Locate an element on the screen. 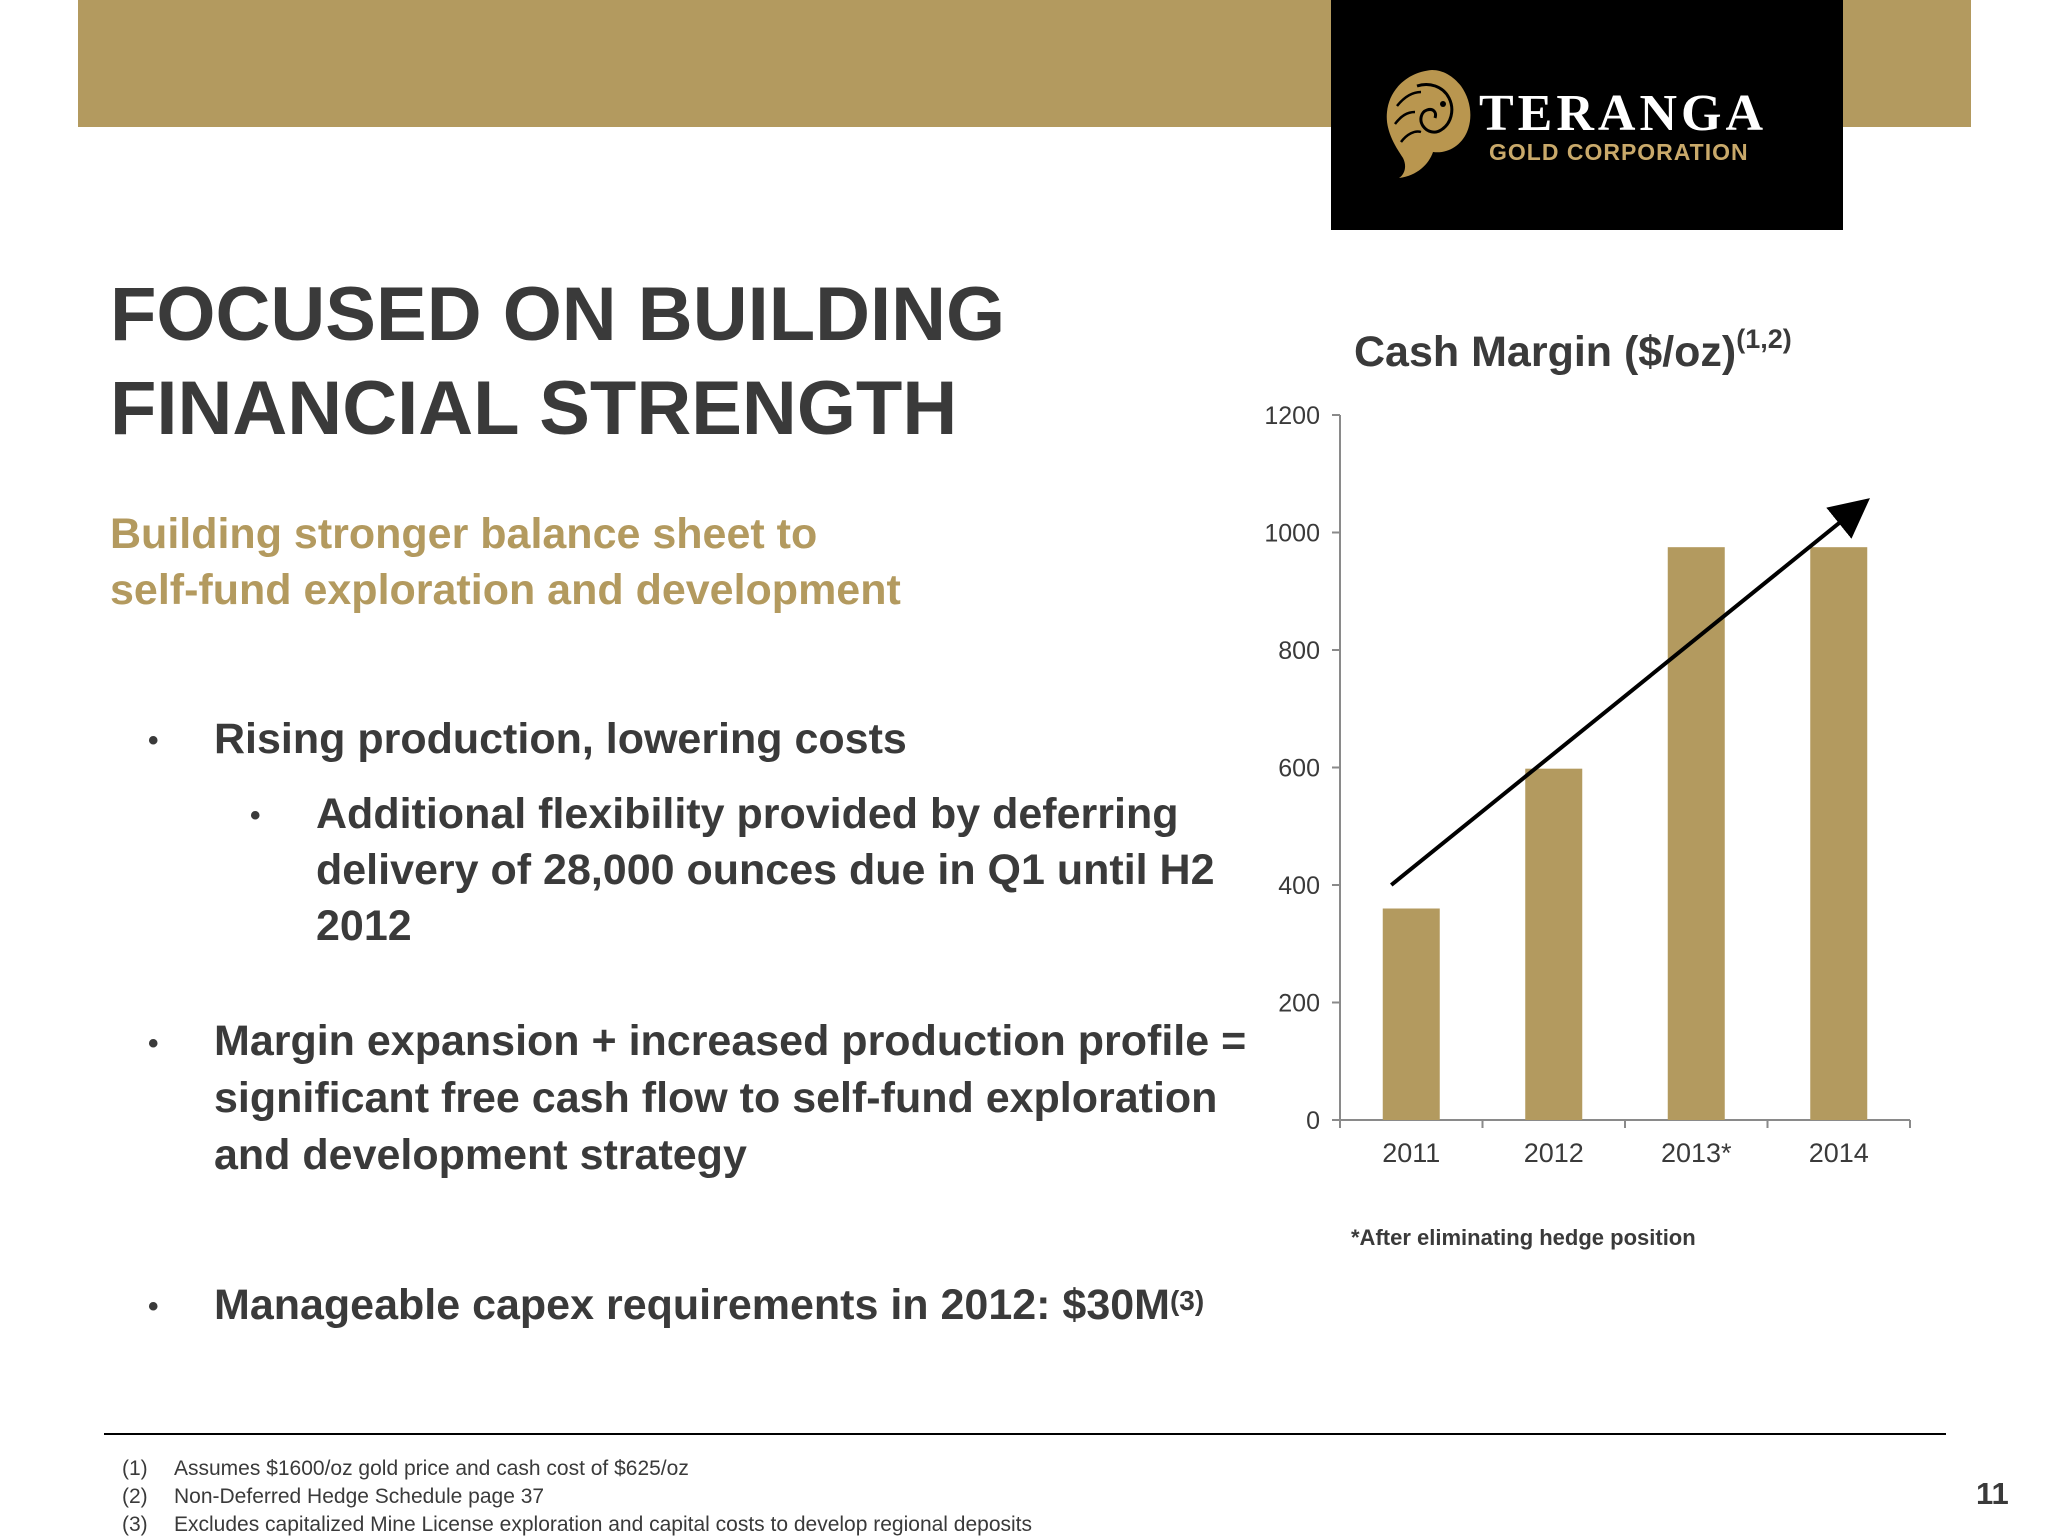 The height and width of the screenshot is (1539, 2048). chart-note: *After eliminating hedge position is located at coordinates (1523, 1237).